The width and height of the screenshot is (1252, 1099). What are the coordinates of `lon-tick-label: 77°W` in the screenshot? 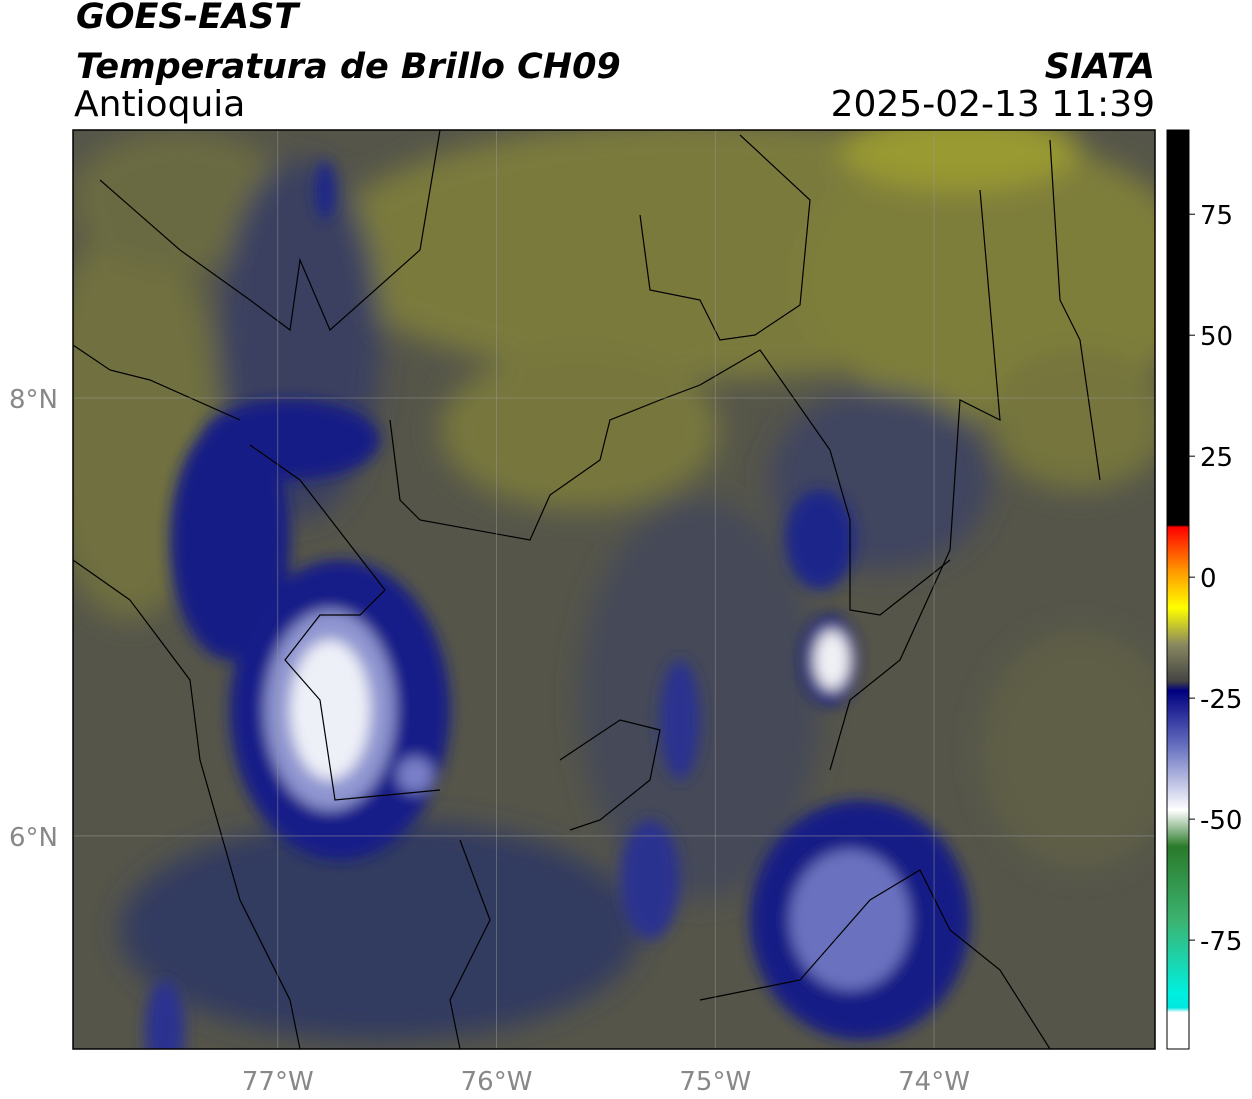 It's located at (278, 1082).